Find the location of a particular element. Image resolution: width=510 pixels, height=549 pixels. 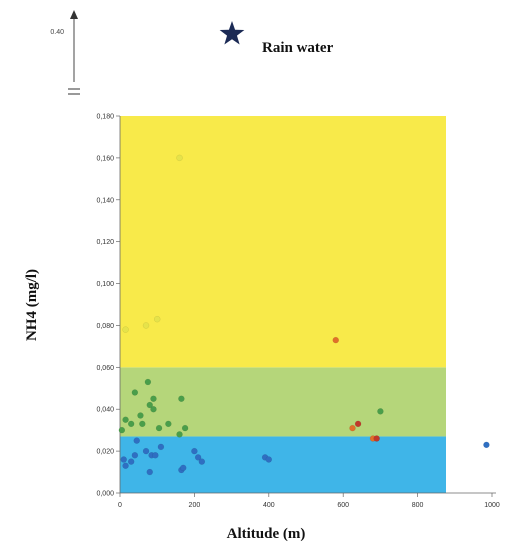

rain-water-label: Rain water is located at coordinates (298, 48).